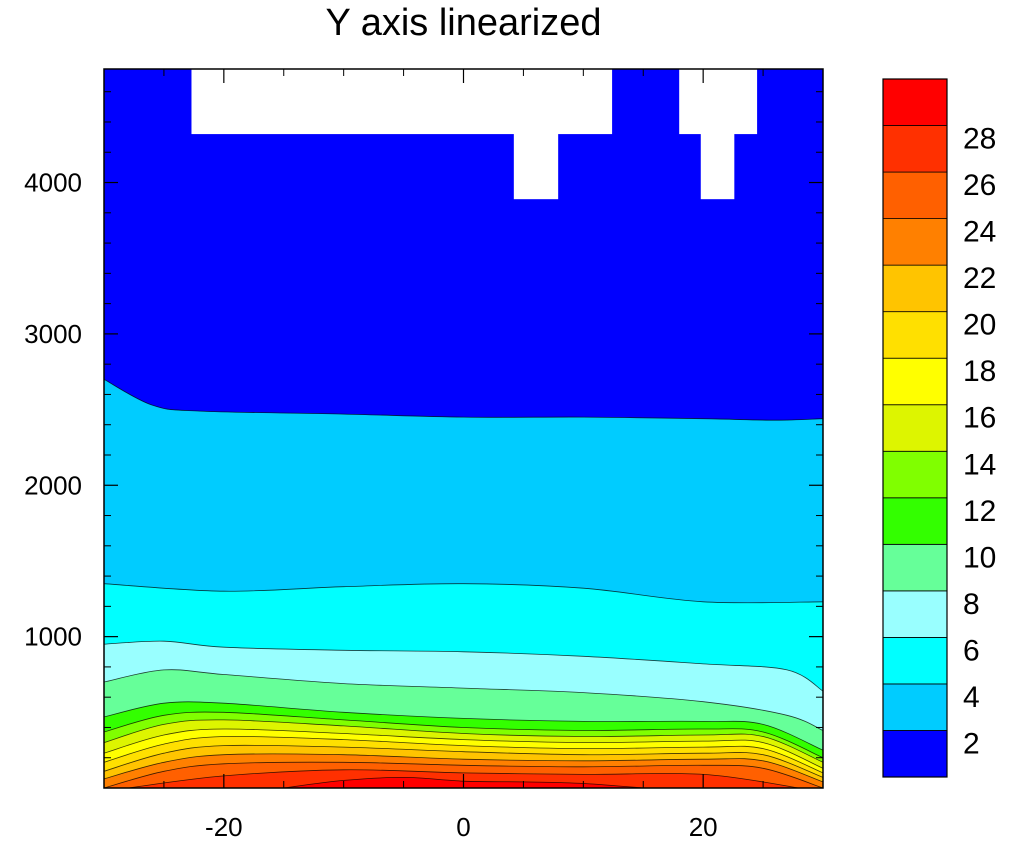  Describe the element at coordinates (53, 183) in the screenshot. I see `y-tick-label: 4000` at that location.